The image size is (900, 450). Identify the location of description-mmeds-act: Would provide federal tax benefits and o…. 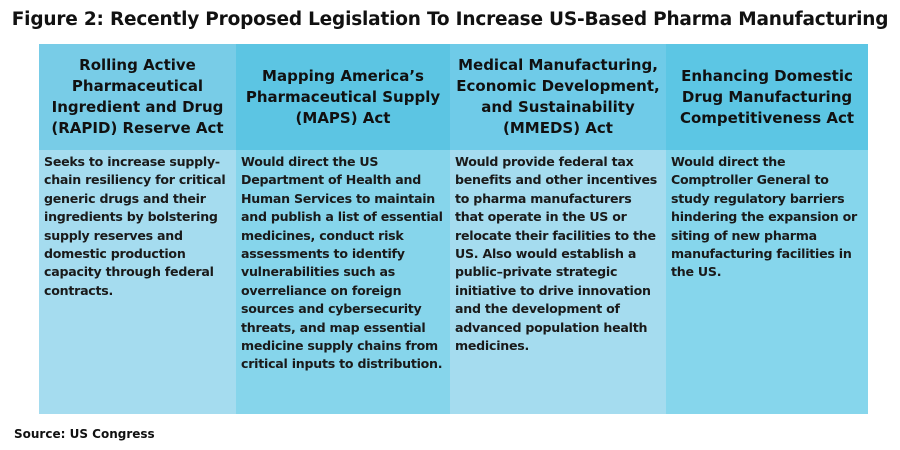
(558, 282).